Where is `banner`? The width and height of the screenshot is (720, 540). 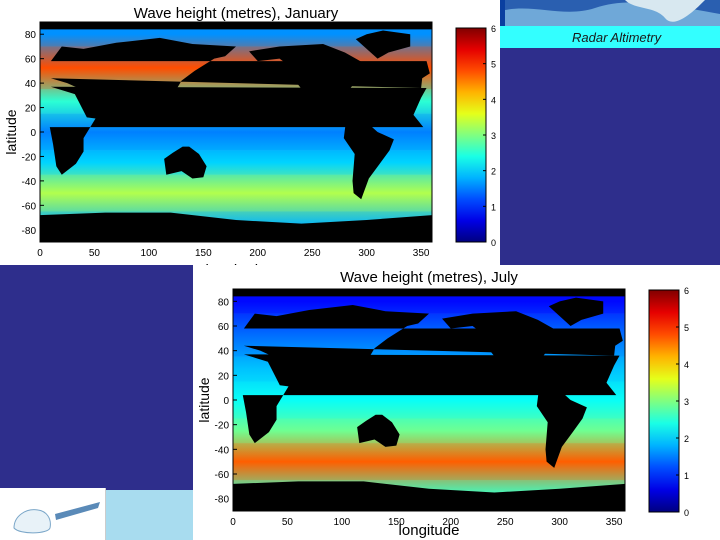 banner is located at coordinates (605, 37).